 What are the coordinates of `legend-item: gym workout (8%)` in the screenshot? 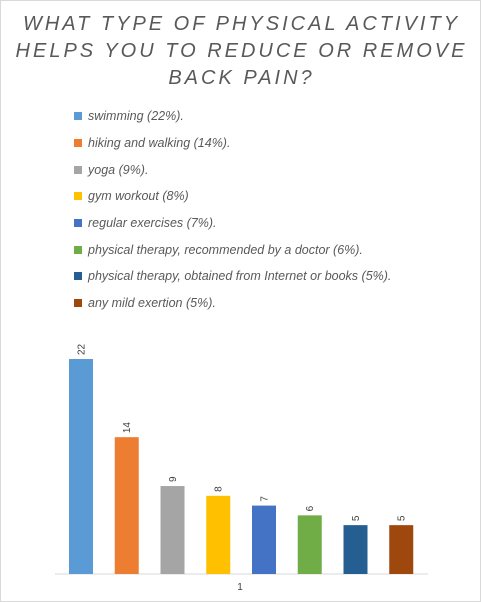 It's located at (232, 196).